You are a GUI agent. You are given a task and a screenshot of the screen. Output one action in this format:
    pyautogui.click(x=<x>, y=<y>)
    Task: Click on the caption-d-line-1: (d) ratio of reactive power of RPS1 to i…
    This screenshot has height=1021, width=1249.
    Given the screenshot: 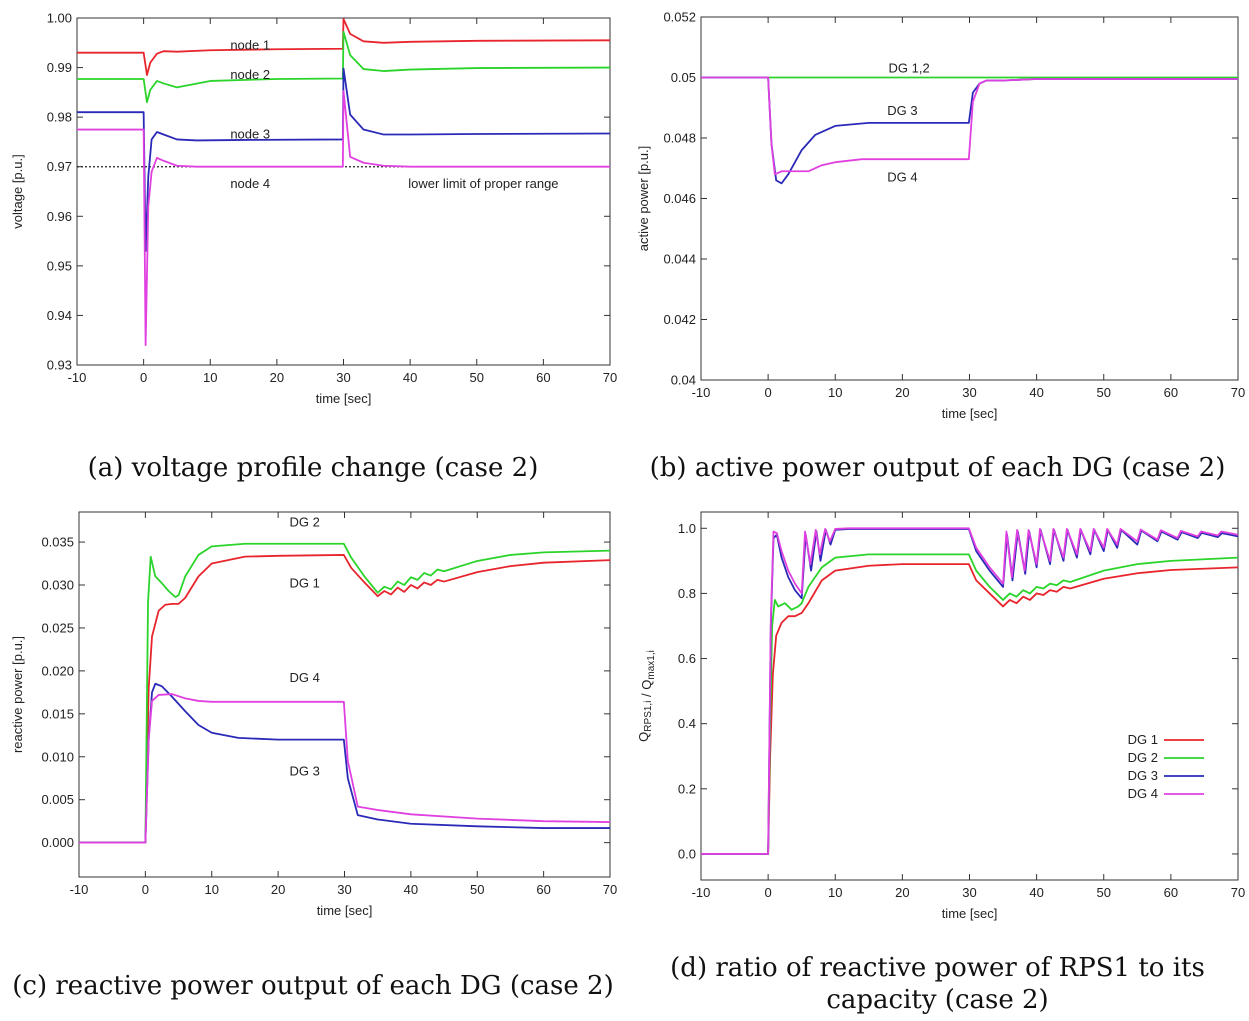 What is the action you would take?
    pyautogui.click(x=937, y=968)
    